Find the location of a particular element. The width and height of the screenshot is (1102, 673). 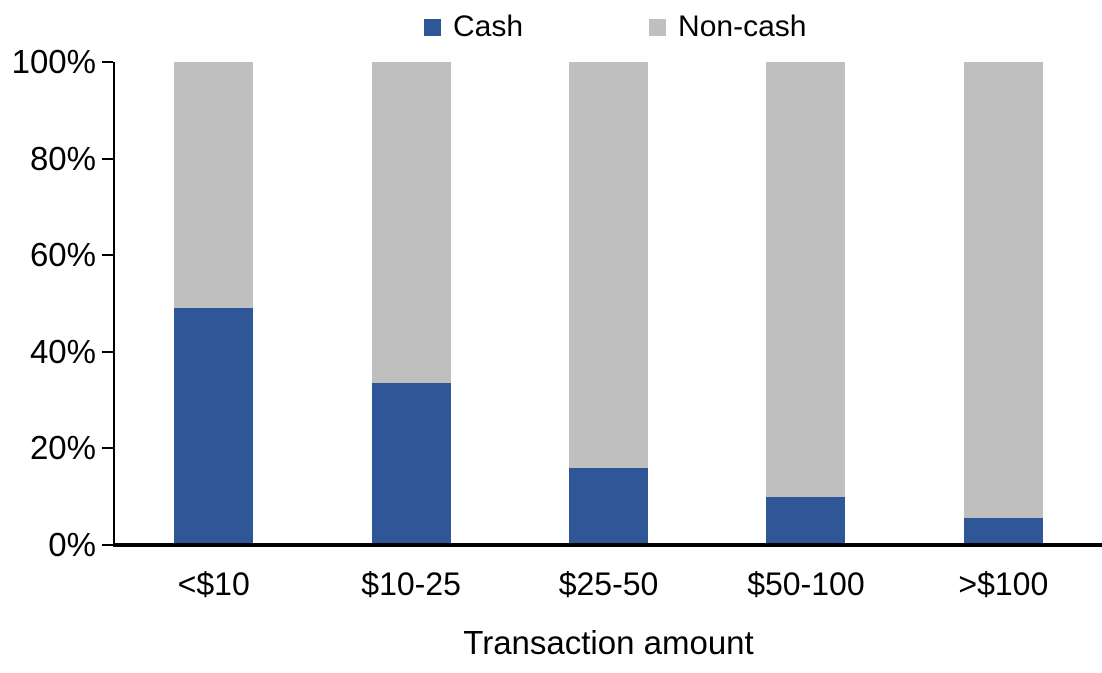

legend-label-noncash: Non-cash is located at coordinates (742, 26).